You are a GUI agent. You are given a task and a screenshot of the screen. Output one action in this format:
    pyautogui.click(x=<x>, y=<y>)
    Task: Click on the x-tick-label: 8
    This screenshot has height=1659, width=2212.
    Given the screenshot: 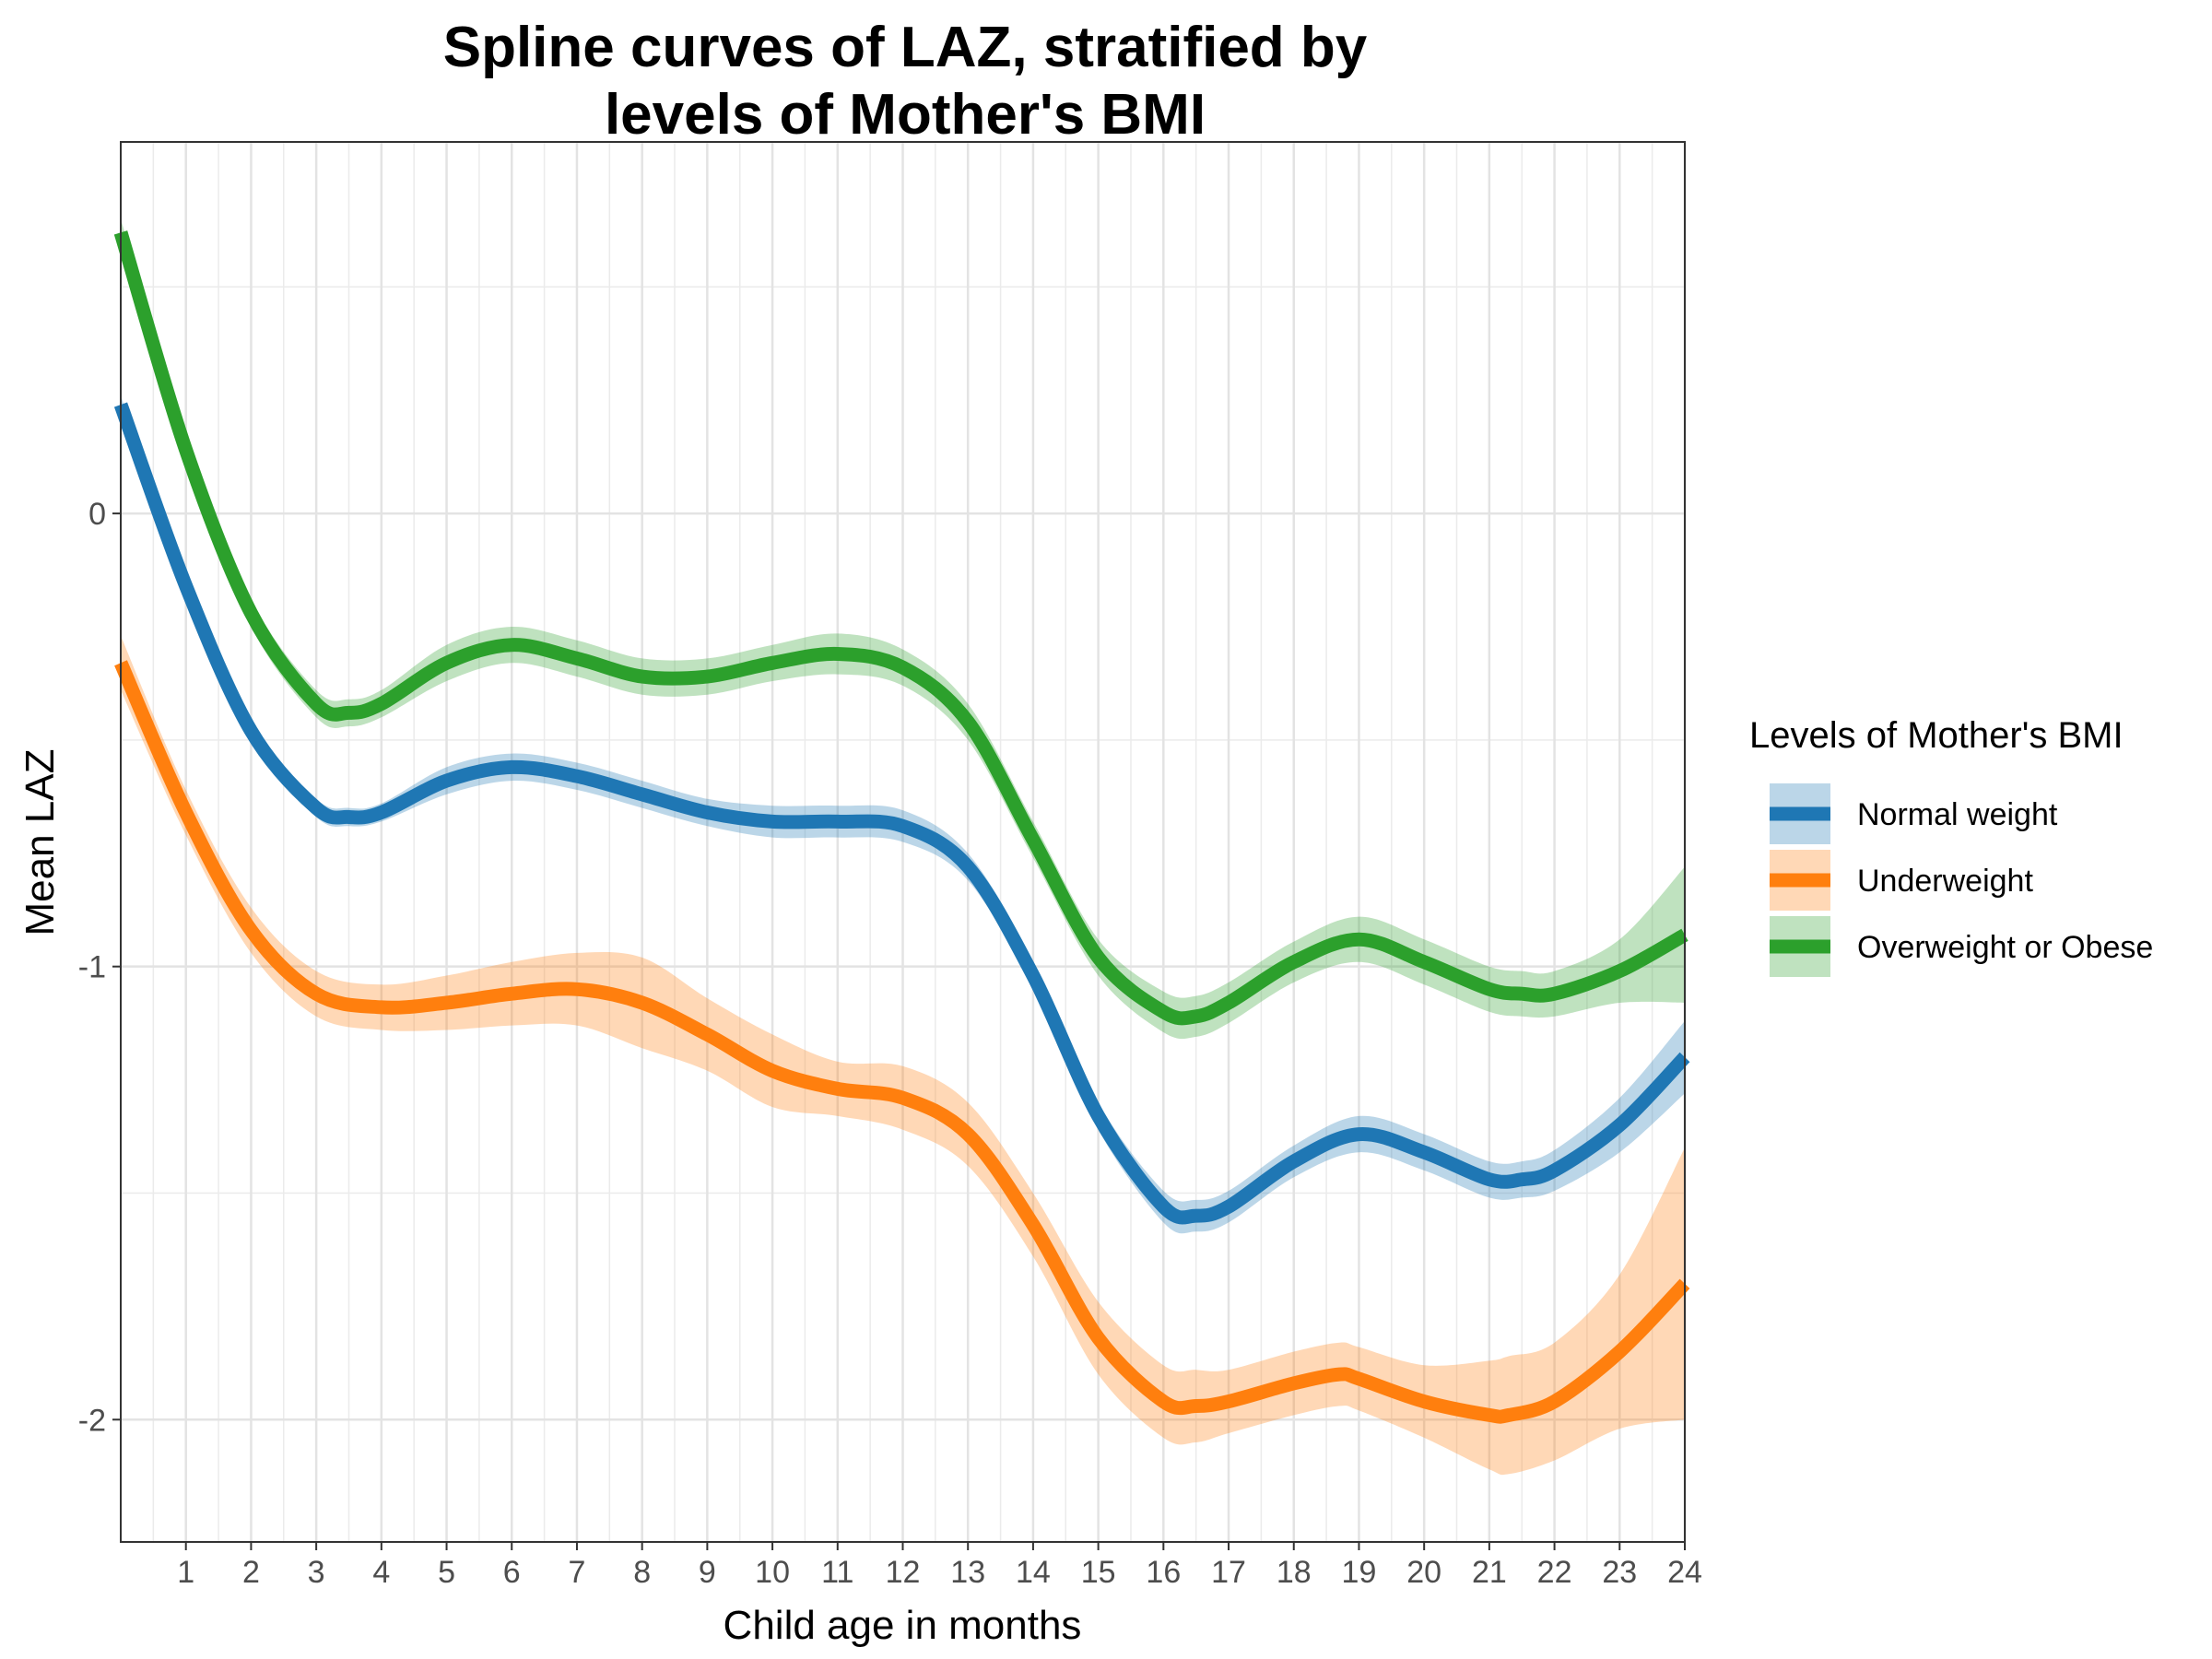 What is the action you would take?
    pyautogui.click(x=642, y=1572)
    